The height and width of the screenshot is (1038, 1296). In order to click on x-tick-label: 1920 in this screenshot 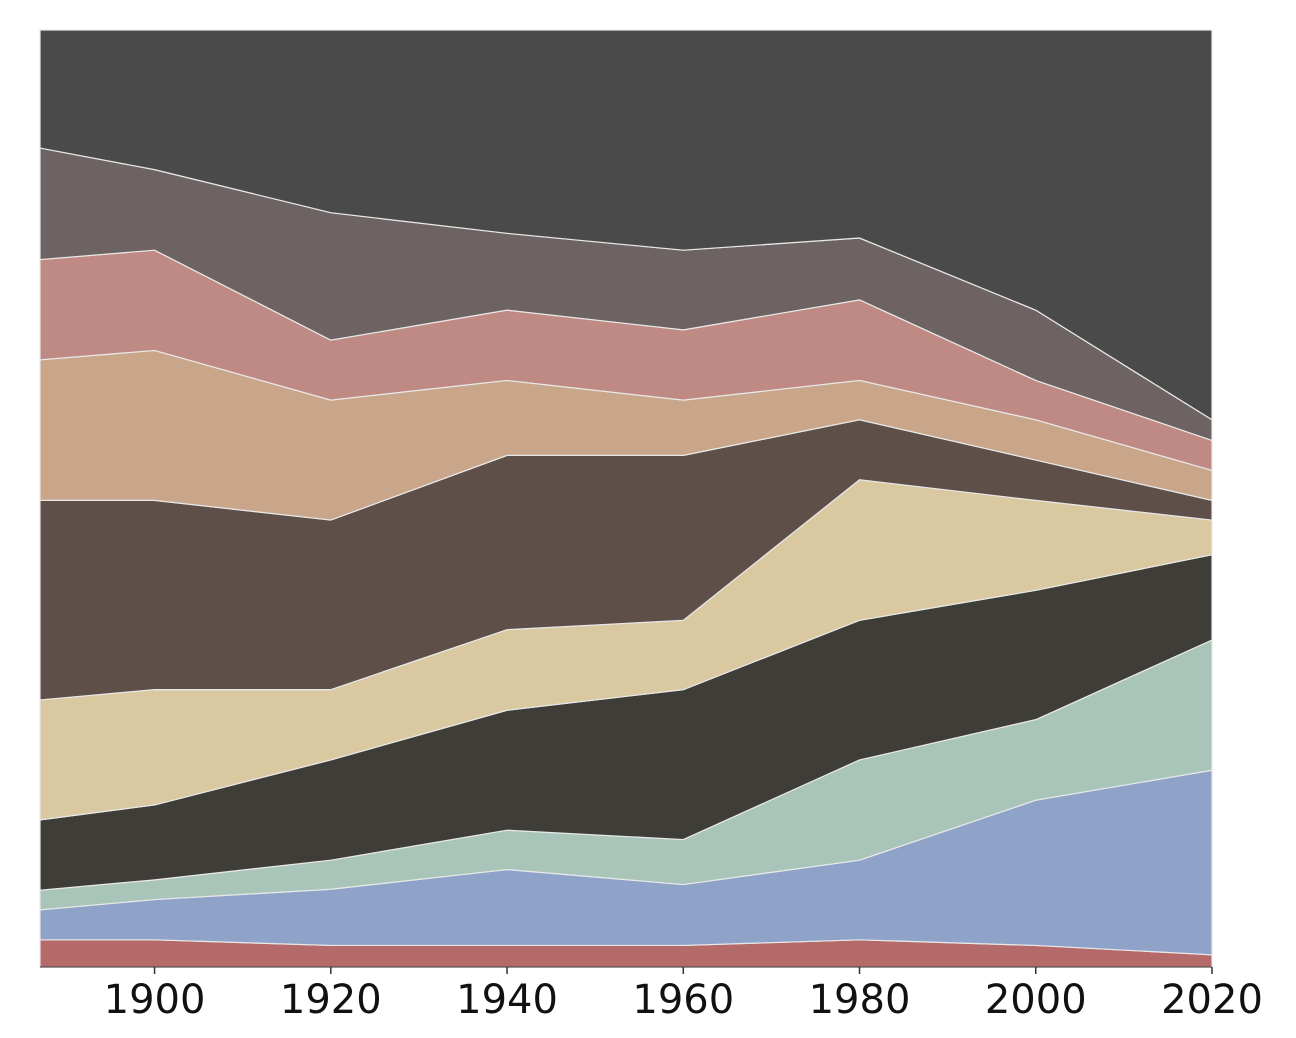, I will do `click(331, 1000)`.